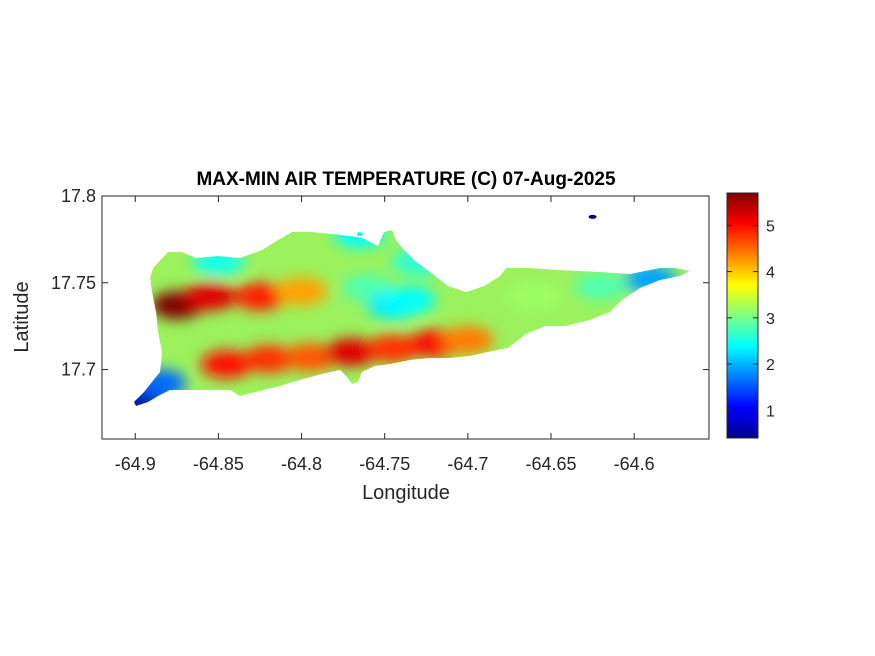 The image size is (875, 656). What do you see at coordinates (135, 464) in the screenshot?
I see `x-tick-label: -64.9` at bounding box center [135, 464].